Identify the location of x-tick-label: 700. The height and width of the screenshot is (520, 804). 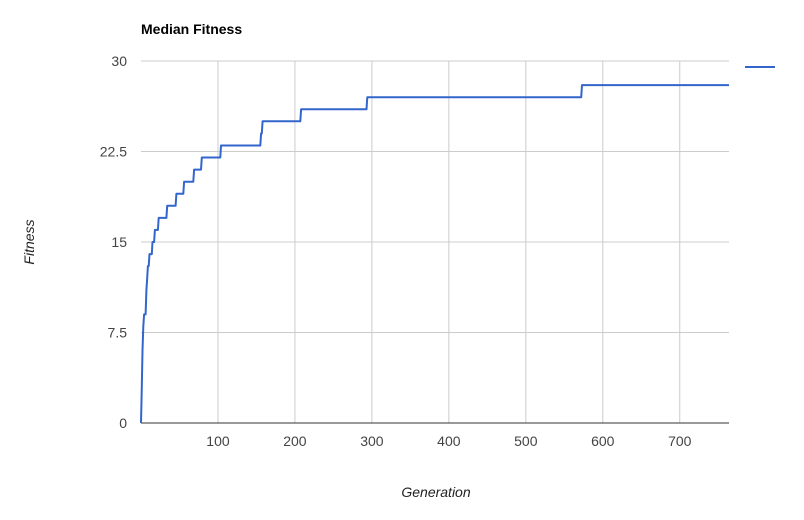
(680, 441).